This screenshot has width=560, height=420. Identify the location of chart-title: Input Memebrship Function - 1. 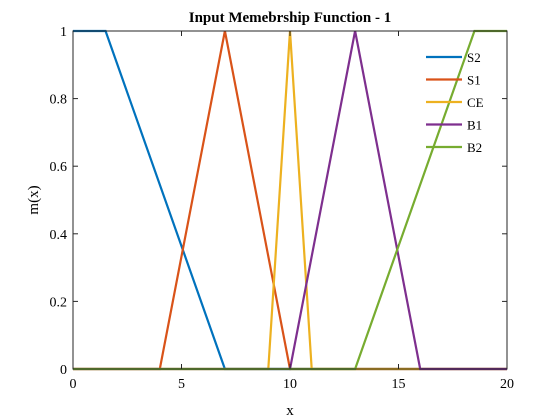
(290, 18).